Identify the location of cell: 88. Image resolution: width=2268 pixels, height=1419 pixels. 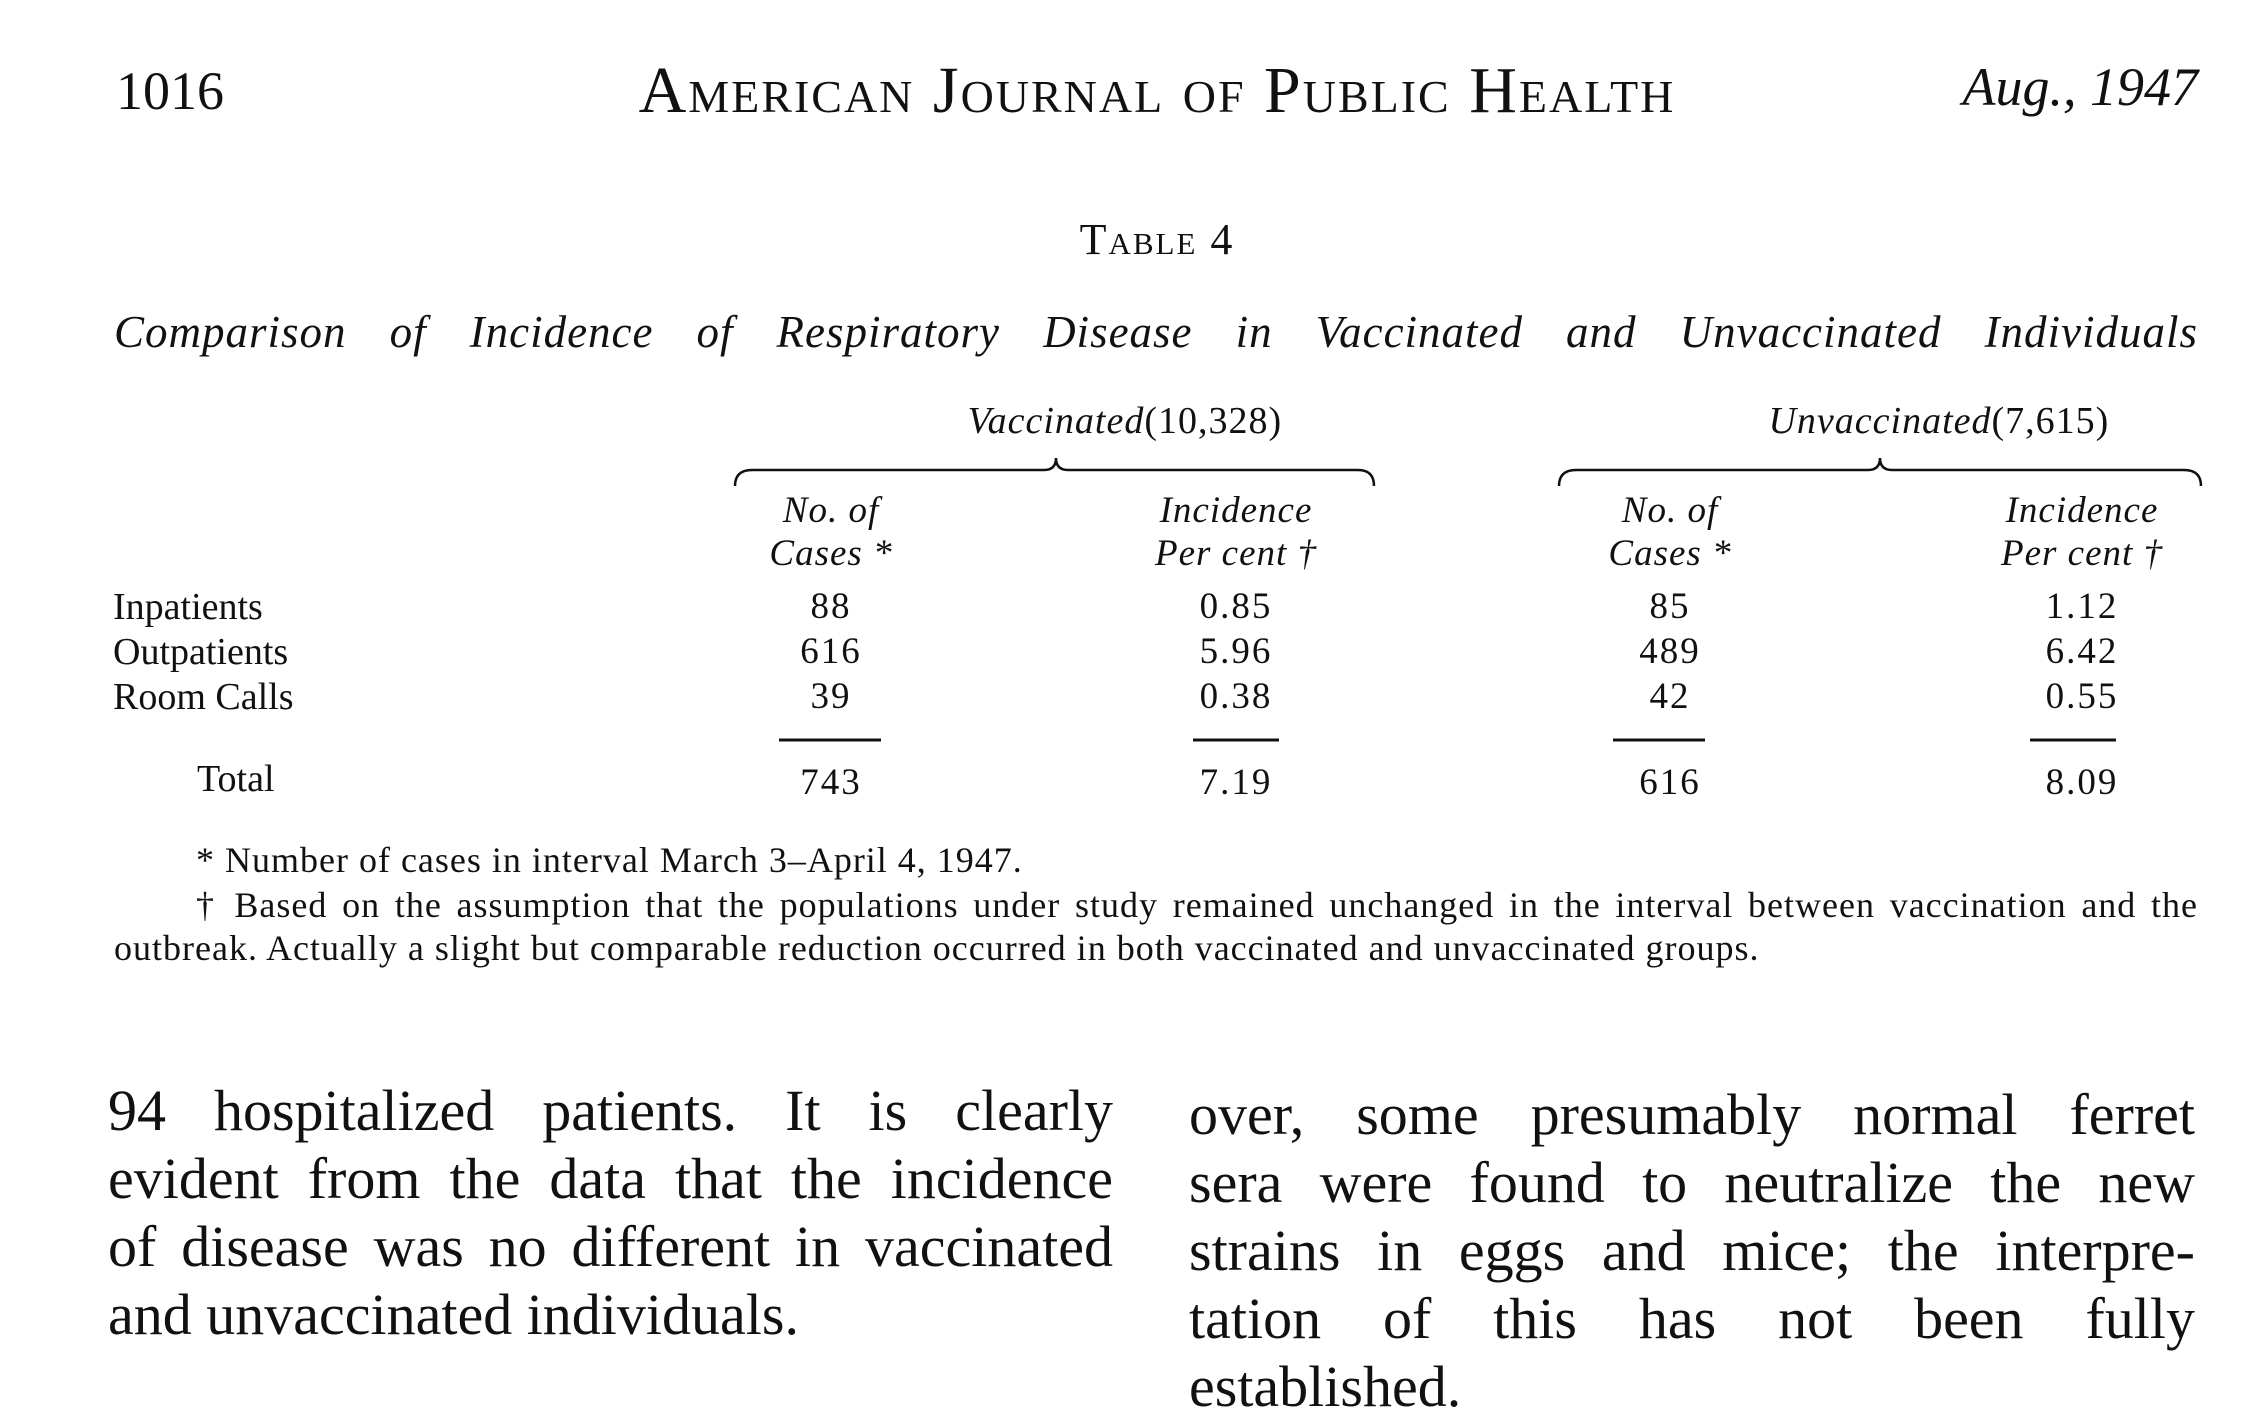
(831, 606).